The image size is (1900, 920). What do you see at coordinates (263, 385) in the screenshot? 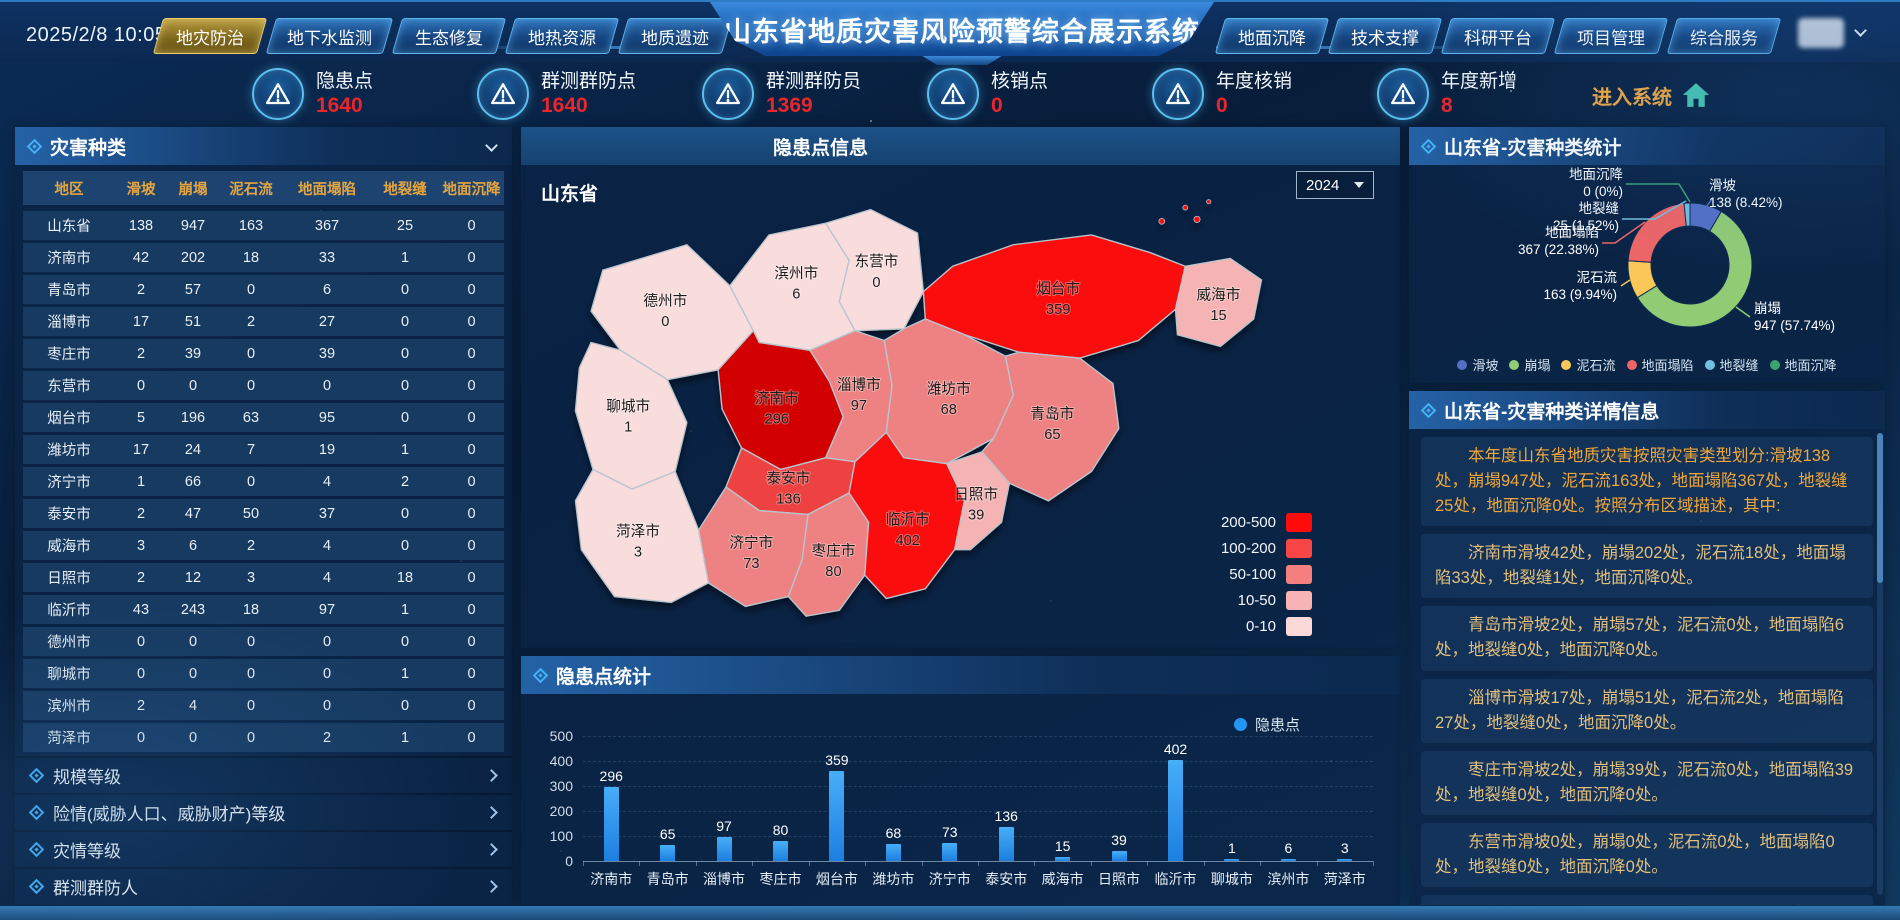
I see `table-row: 东营市 0 0 0 0 0 0` at bounding box center [263, 385].